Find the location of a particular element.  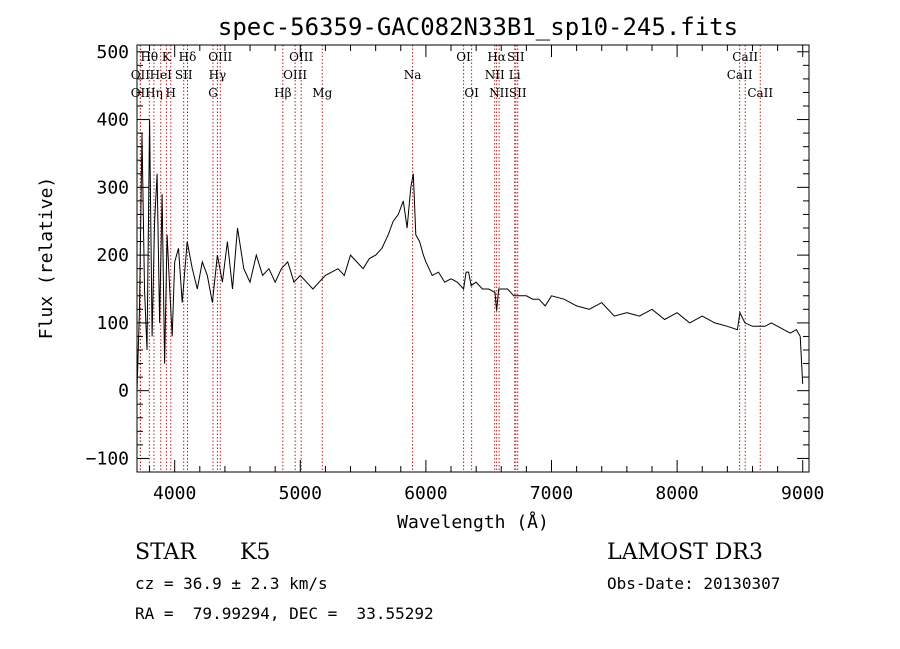

x-tick-label: 7000 is located at coordinates (551, 493).